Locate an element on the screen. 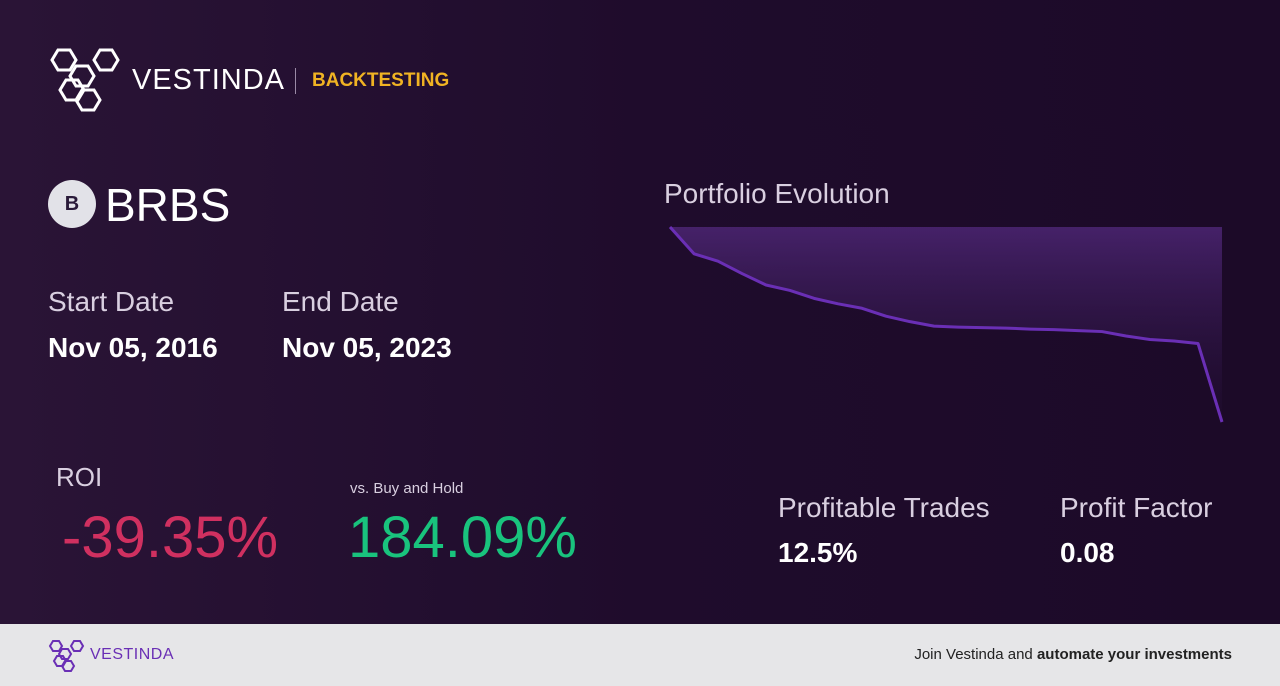  factor-value: 0.08 is located at coordinates (1087, 552).